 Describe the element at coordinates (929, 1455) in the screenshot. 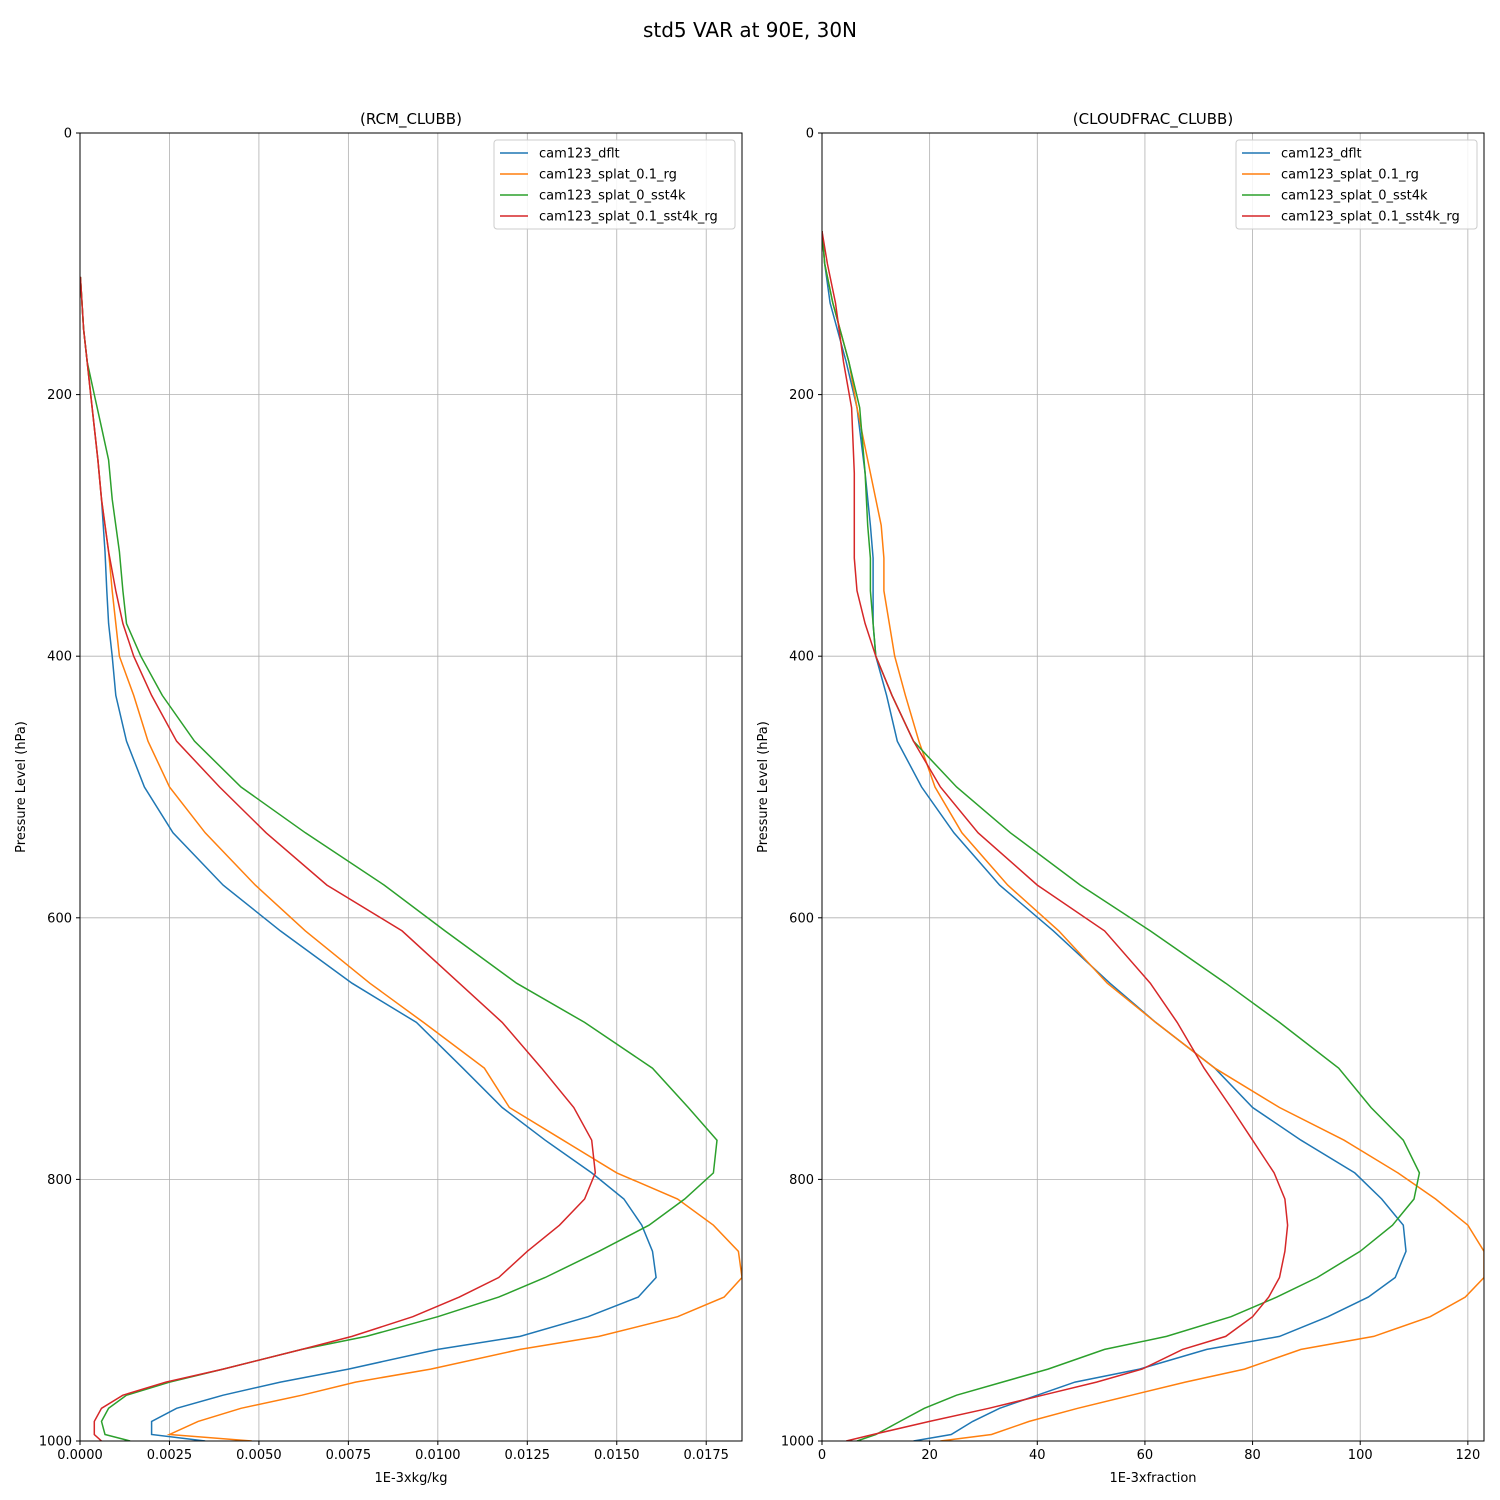

I see `x-tick-label: 20` at that location.